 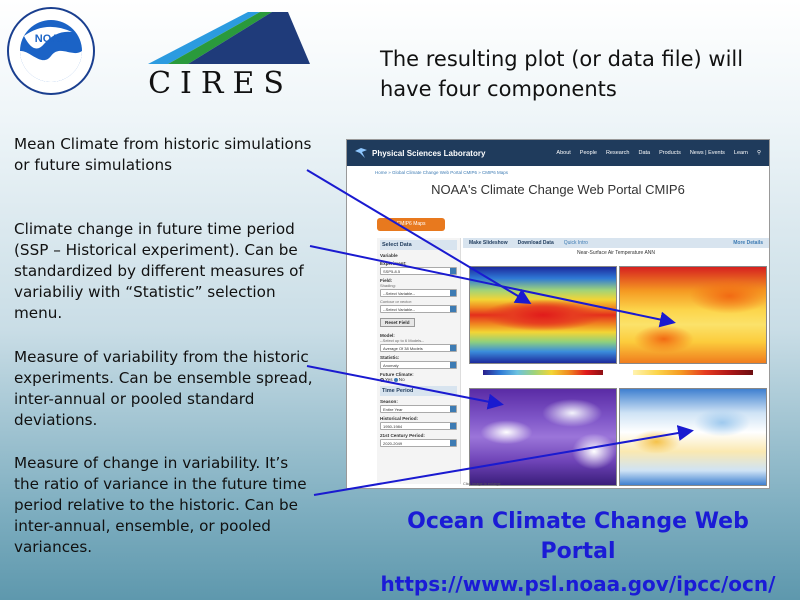 I want to click on reset-field-button: Reset Field, so click(x=397, y=322).